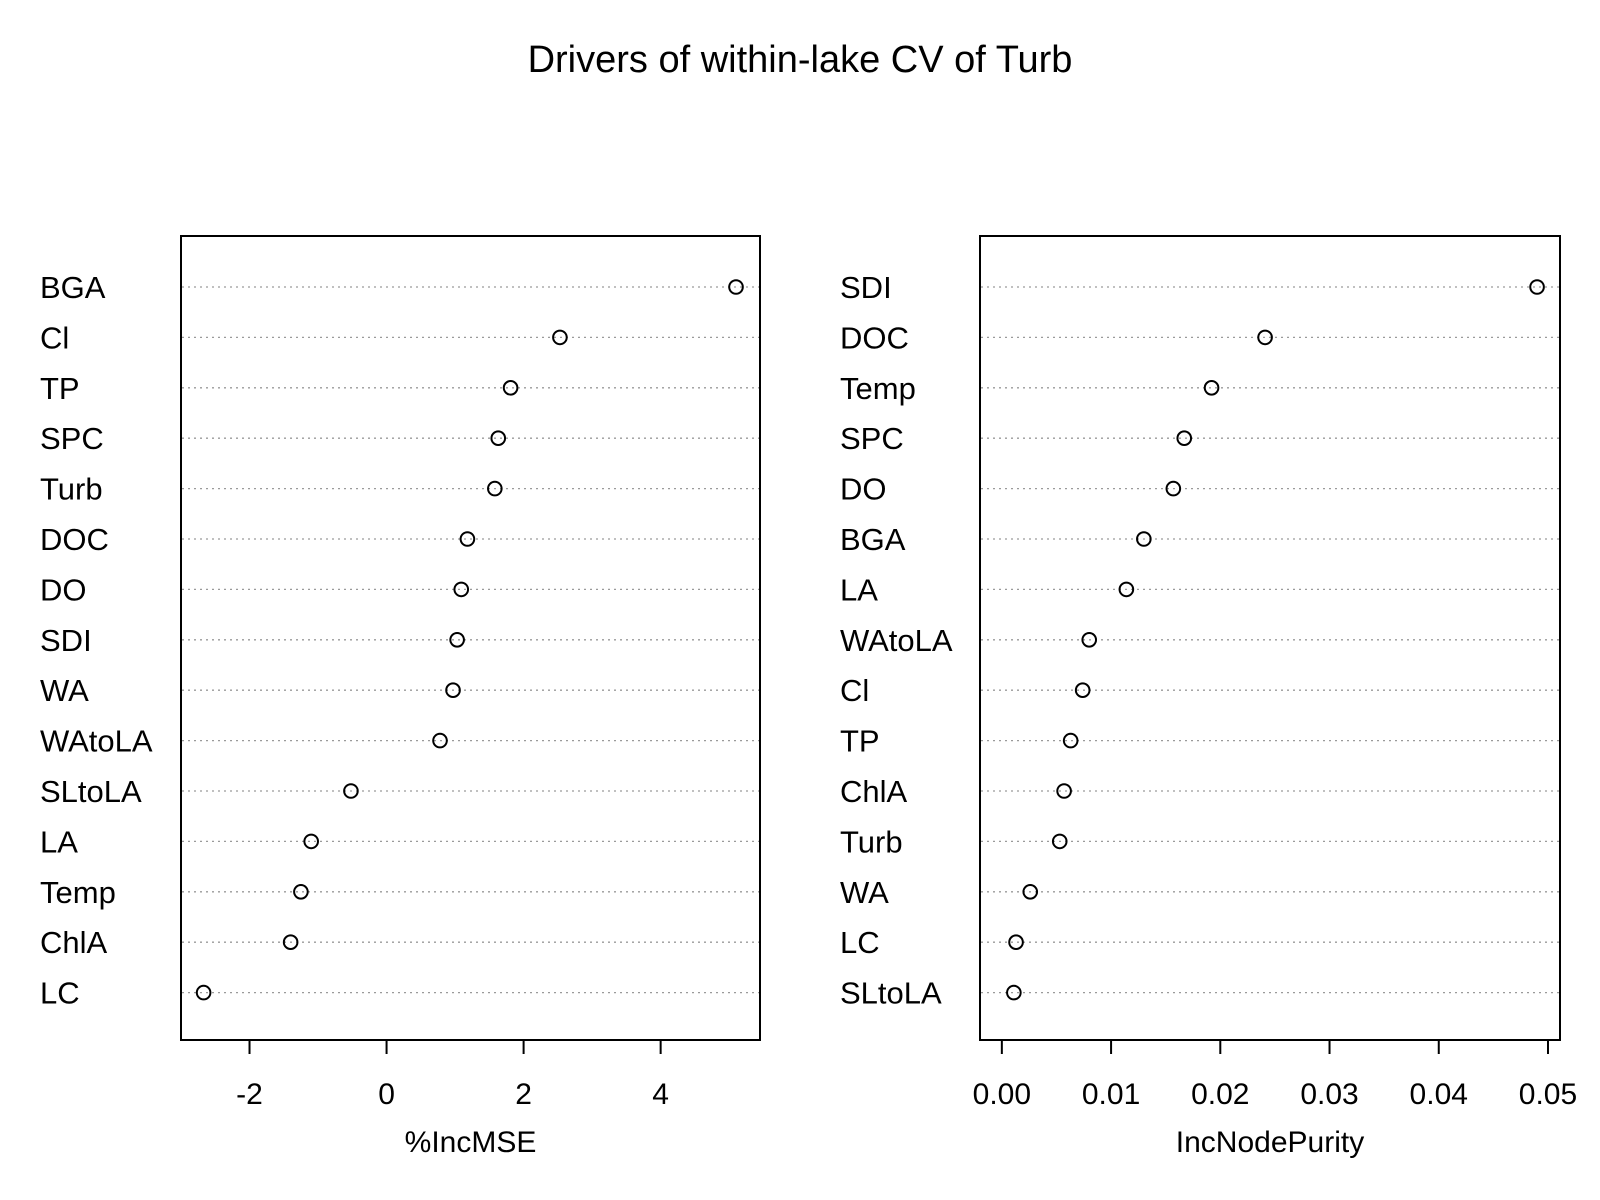 Image resolution: width=1600 pixels, height=1200 pixels. I want to click on x-axis-title: IncNodePurity, so click(1270, 1142).